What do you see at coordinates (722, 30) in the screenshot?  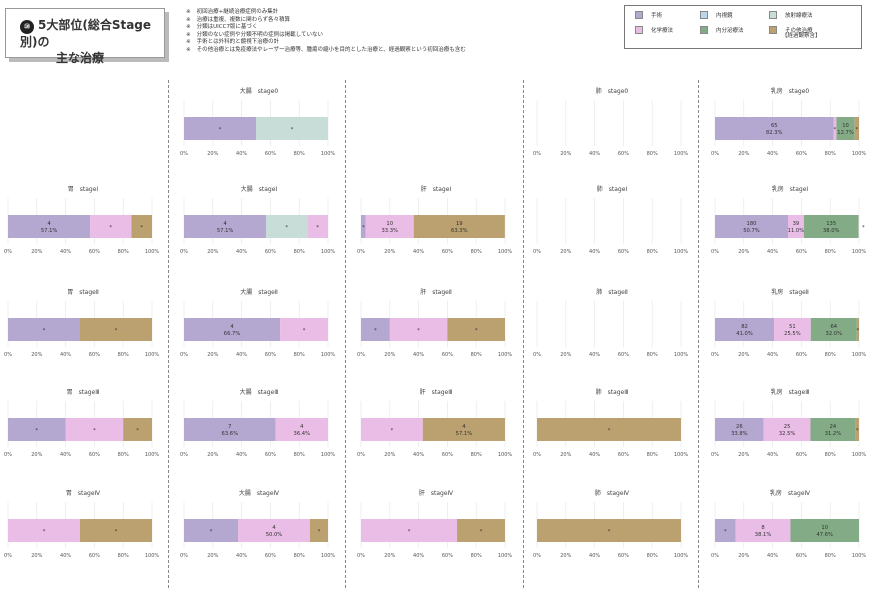 I see `legend-item: 内分泌療法` at bounding box center [722, 30].